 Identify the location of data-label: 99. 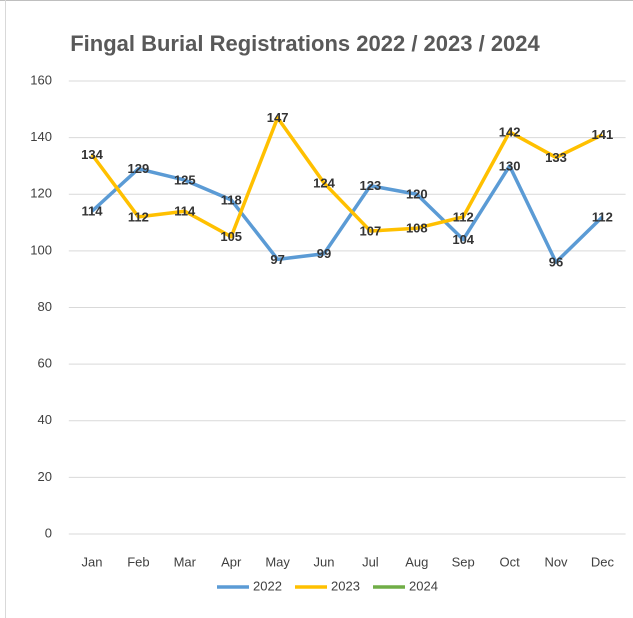
(324, 253).